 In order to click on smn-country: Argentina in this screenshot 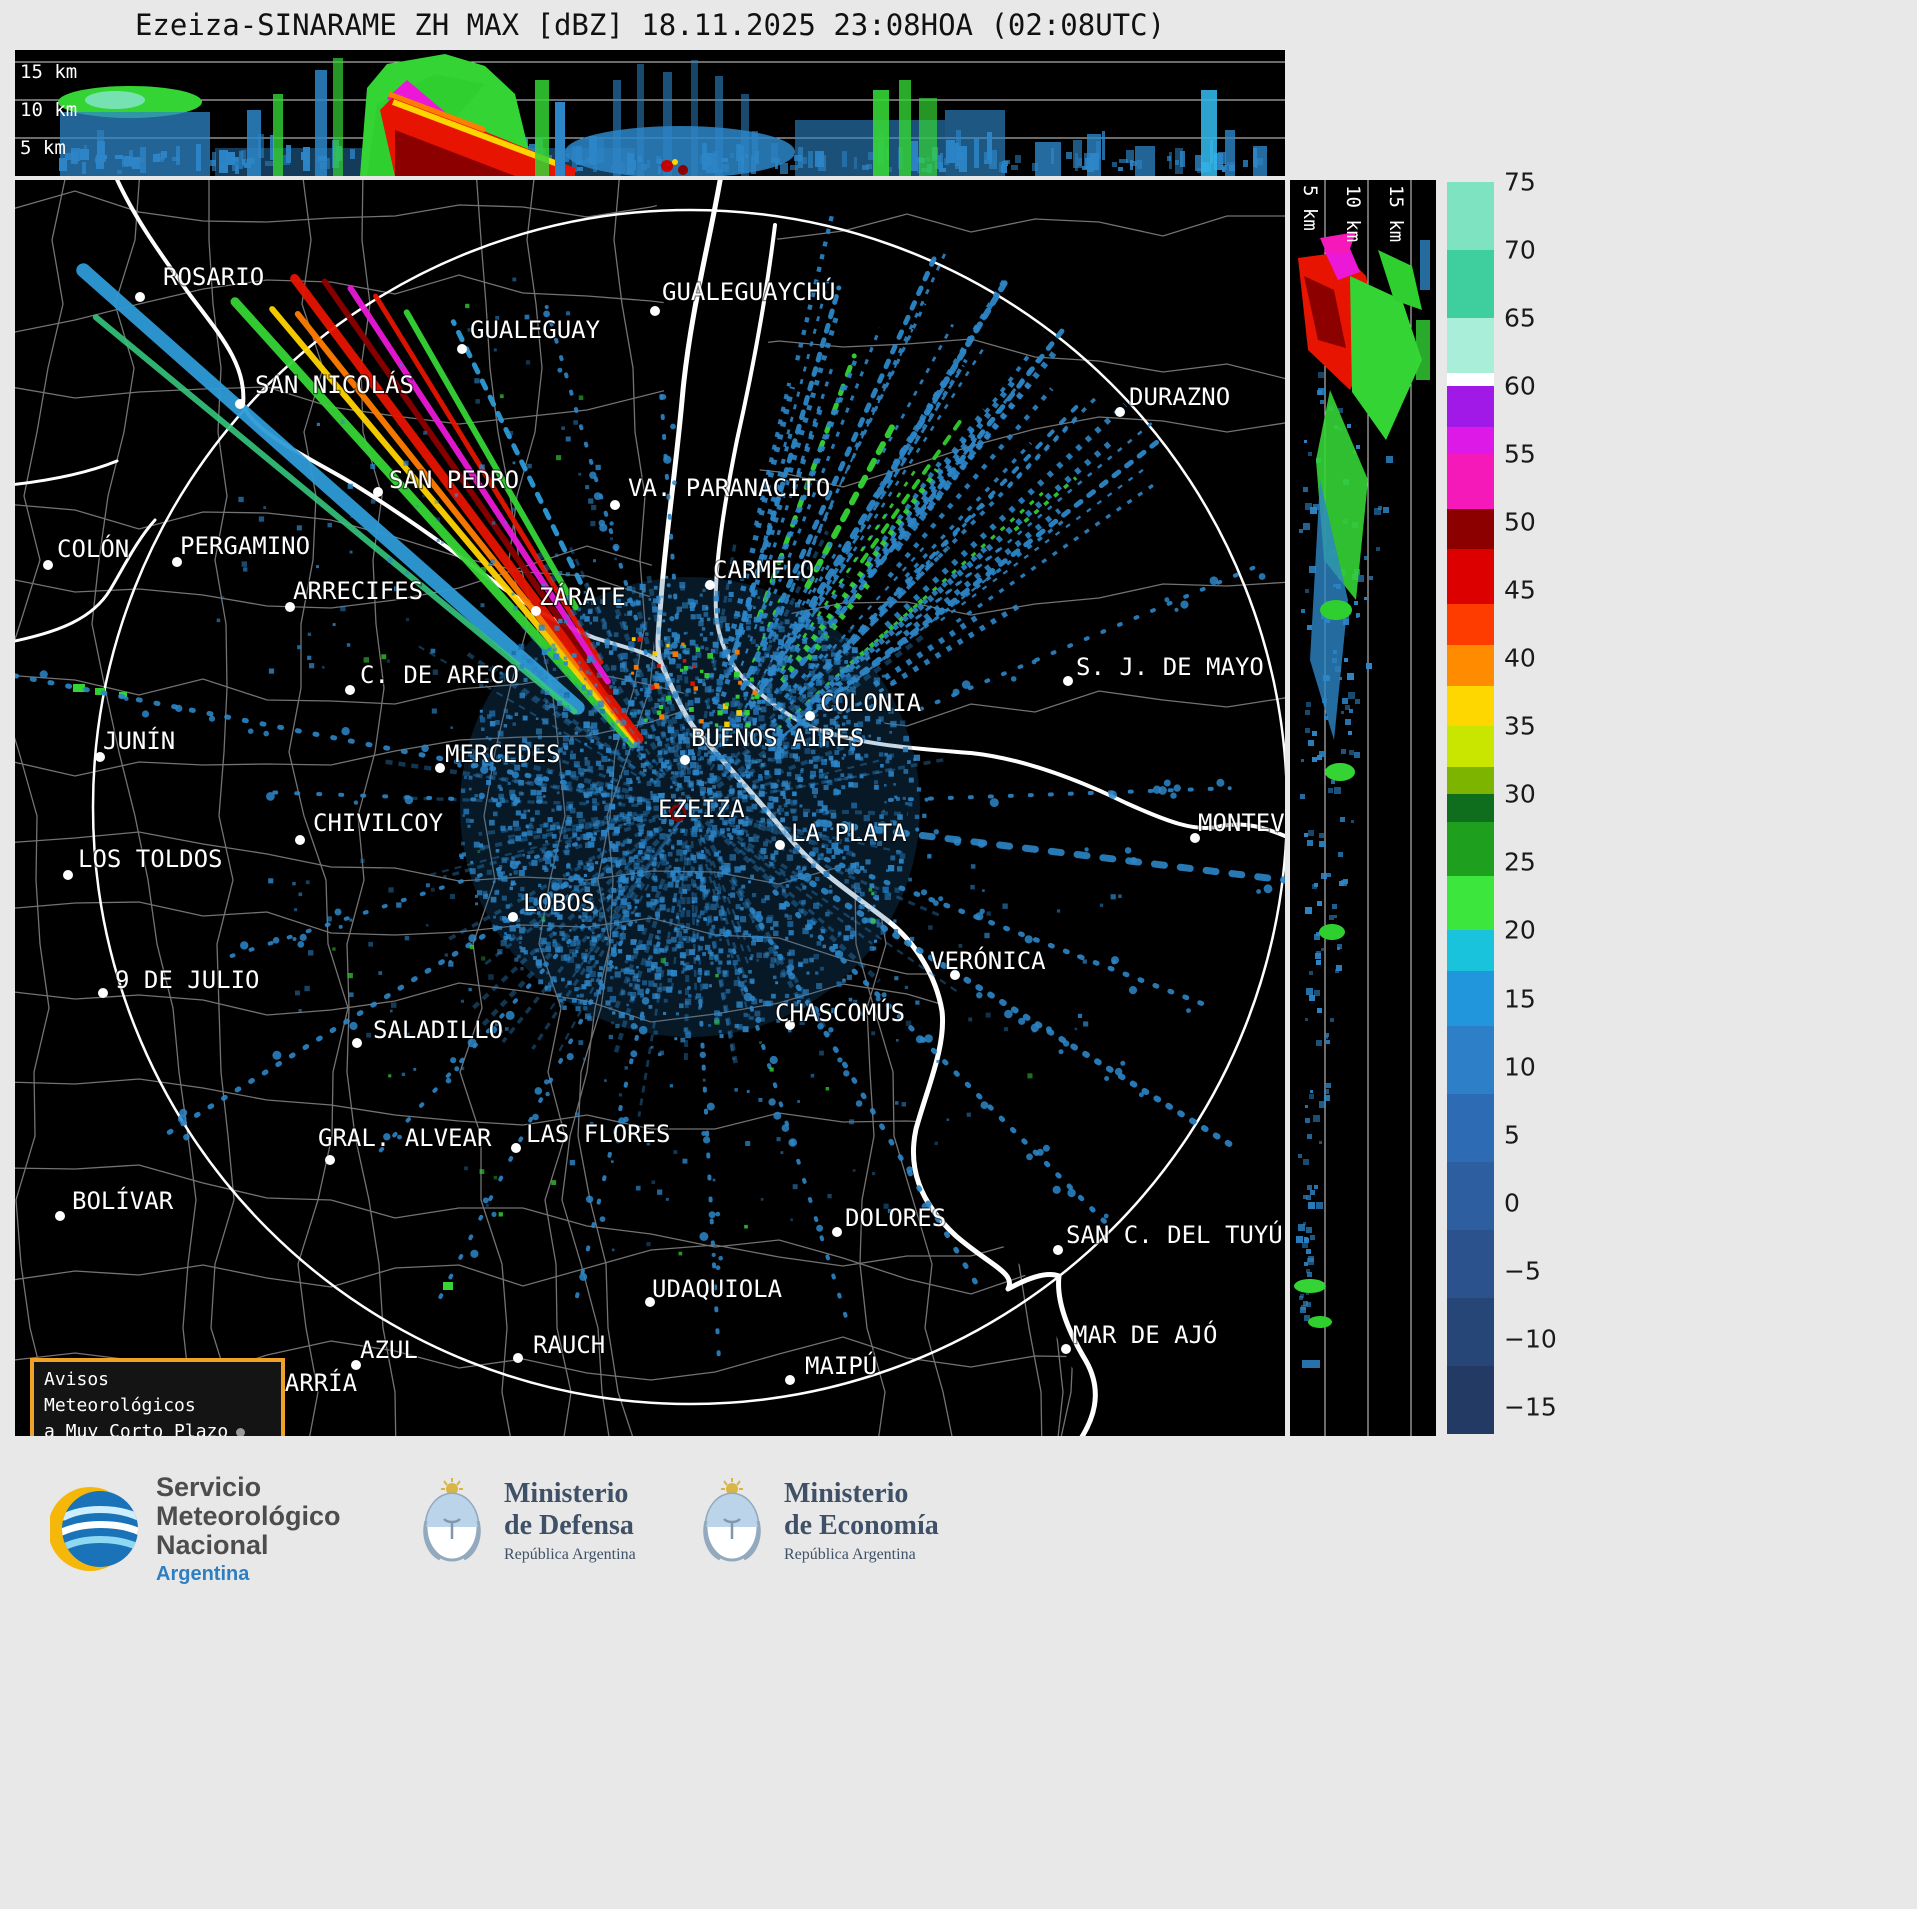, I will do `click(203, 1573)`.